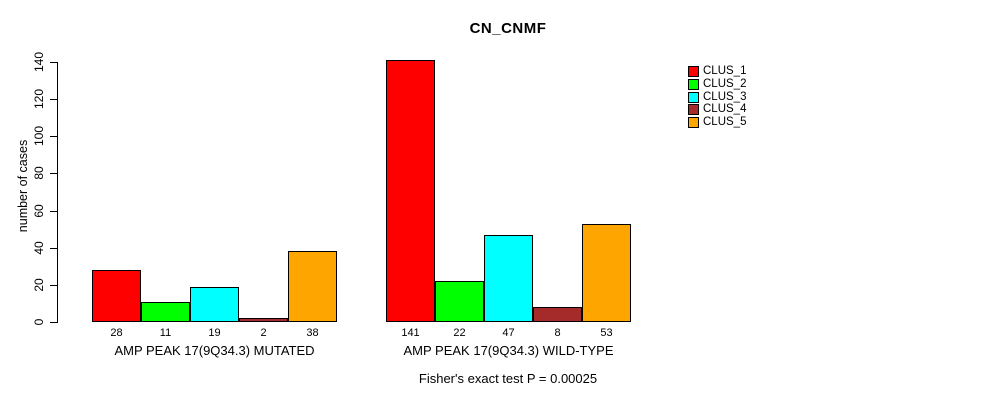  Describe the element at coordinates (39, 211) in the screenshot. I see `y-axis-tick-label: 60` at that location.